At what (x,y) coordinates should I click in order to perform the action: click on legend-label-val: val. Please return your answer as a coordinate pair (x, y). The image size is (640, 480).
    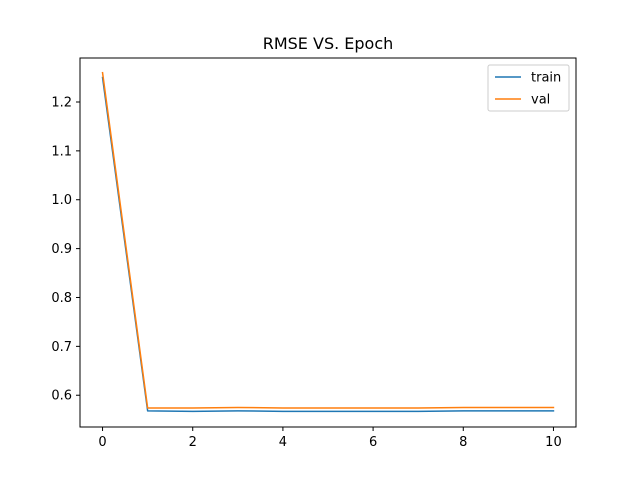
    Looking at the image, I should click on (540, 100).